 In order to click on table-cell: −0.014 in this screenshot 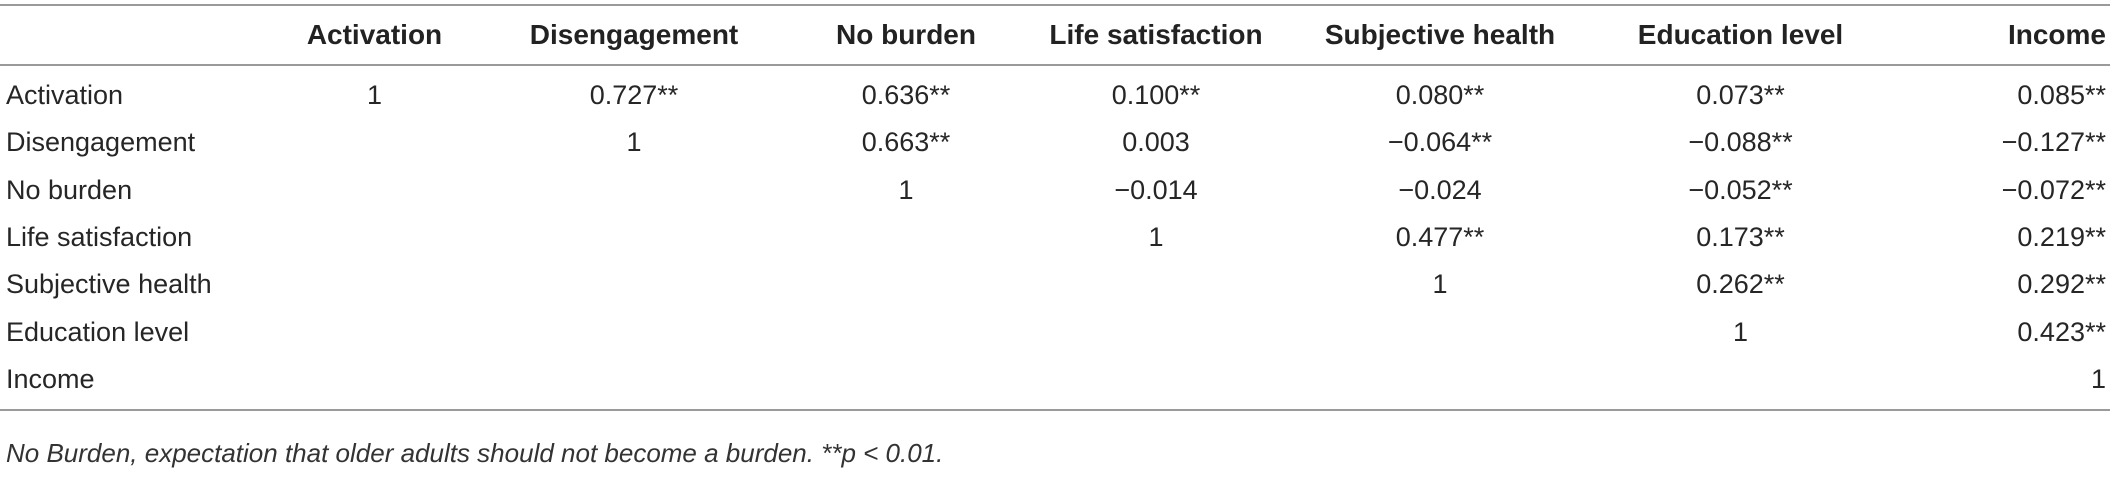, I will do `click(1156, 189)`.